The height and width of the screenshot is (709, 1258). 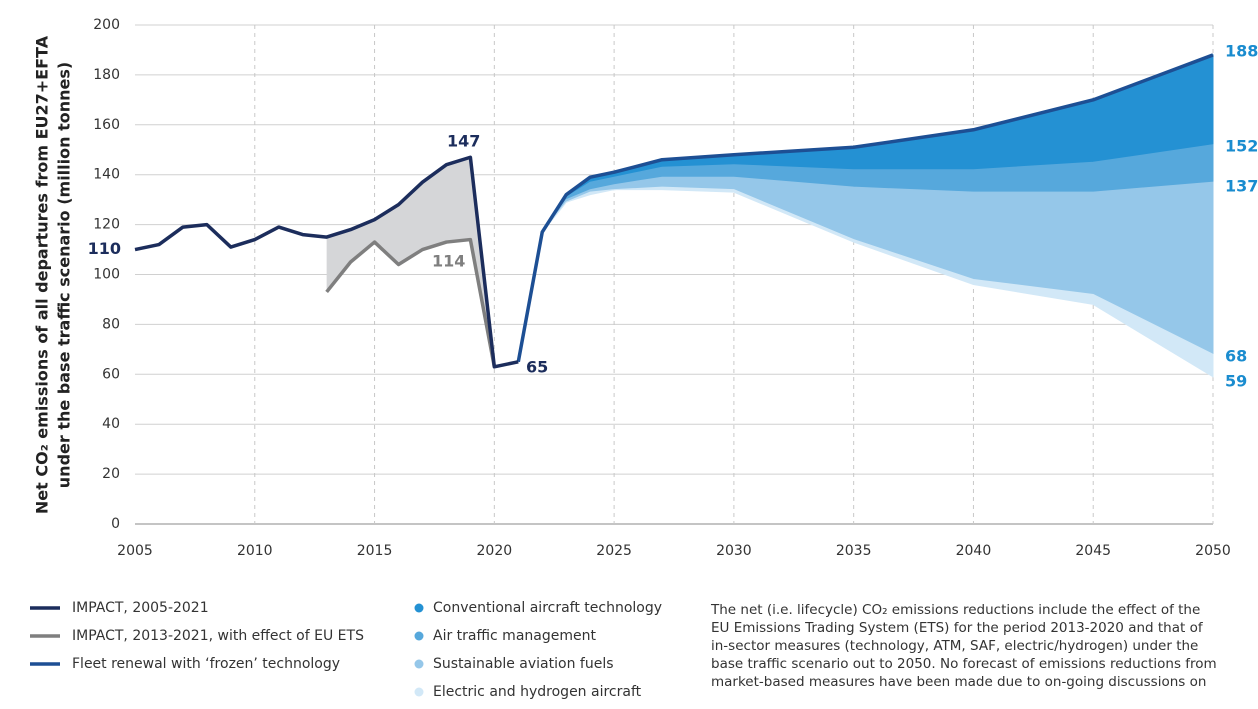 What do you see at coordinates (106, 175) in the screenshot?
I see `y-tick-label: 140` at bounding box center [106, 175].